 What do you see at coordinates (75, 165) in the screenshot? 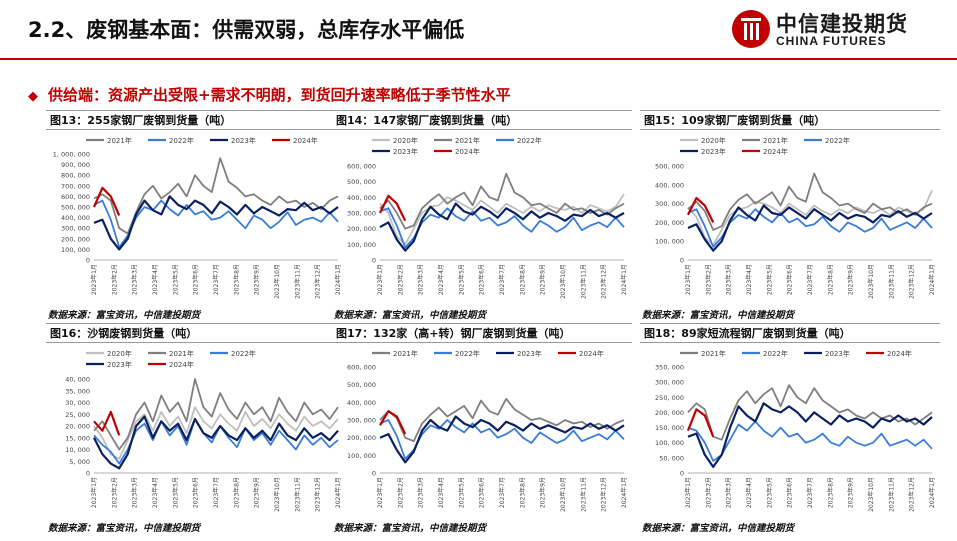
I see `y-tick-label: 900, 000` at bounding box center [75, 165].